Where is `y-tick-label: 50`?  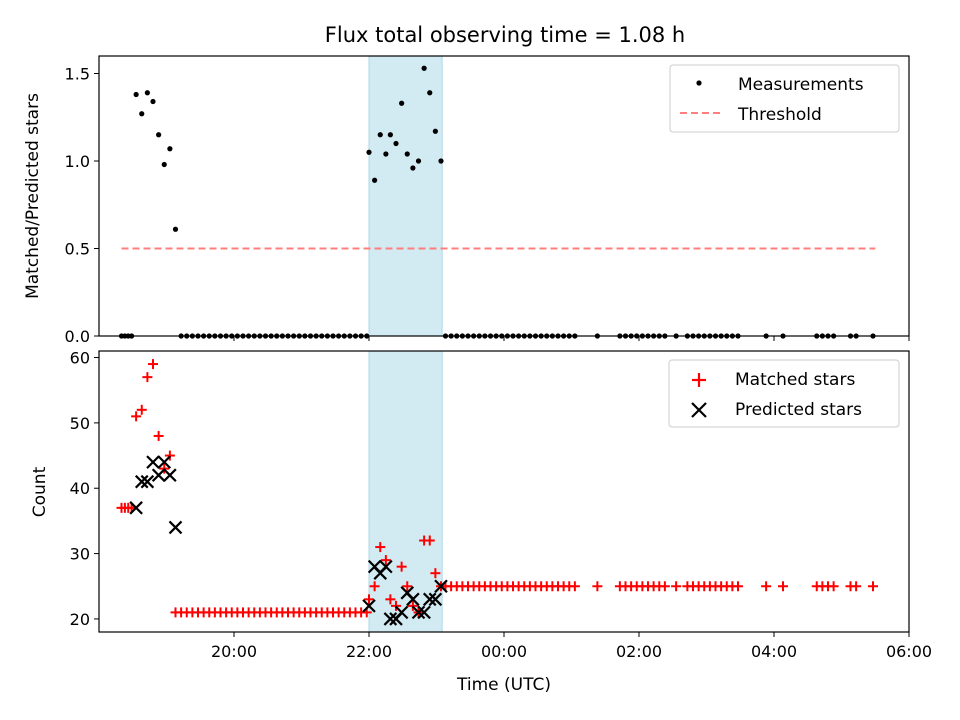
y-tick-label: 50 is located at coordinates (80, 423).